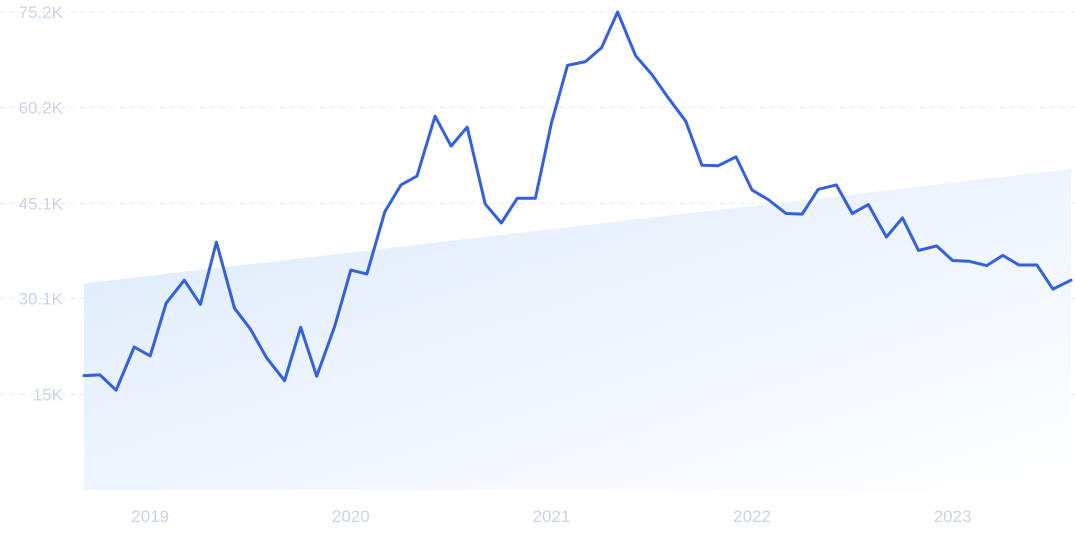 Image resolution: width=1075 pixels, height=537 pixels. I want to click on y-tick-label: 45.1K, so click(41, 203).